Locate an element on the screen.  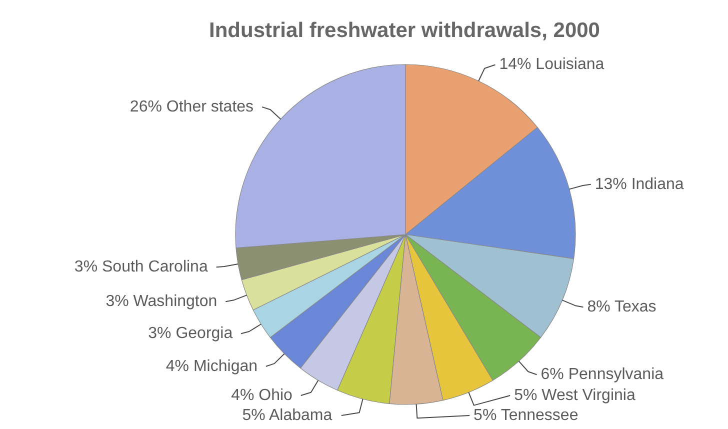
slice-label: 26% Other states is located at coordinates (192, 107).